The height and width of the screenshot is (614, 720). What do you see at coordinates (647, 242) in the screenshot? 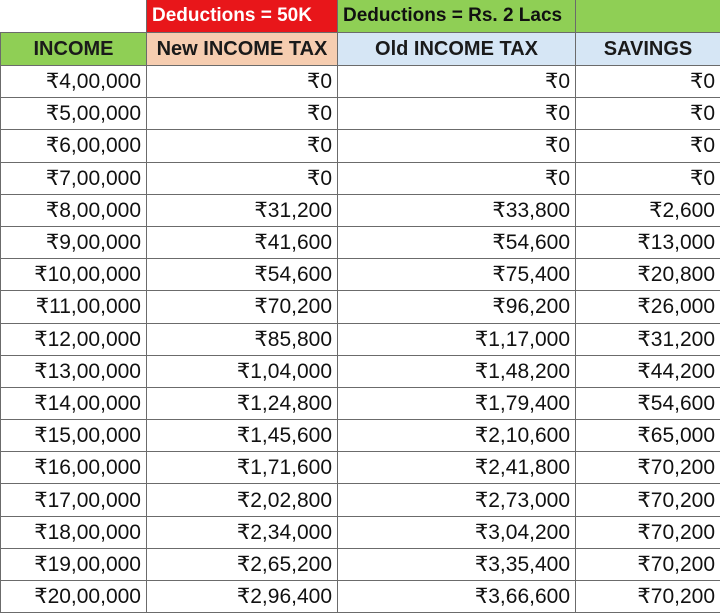
I see `savings-cell: ₹13,000` at bounding box center [647, 242].